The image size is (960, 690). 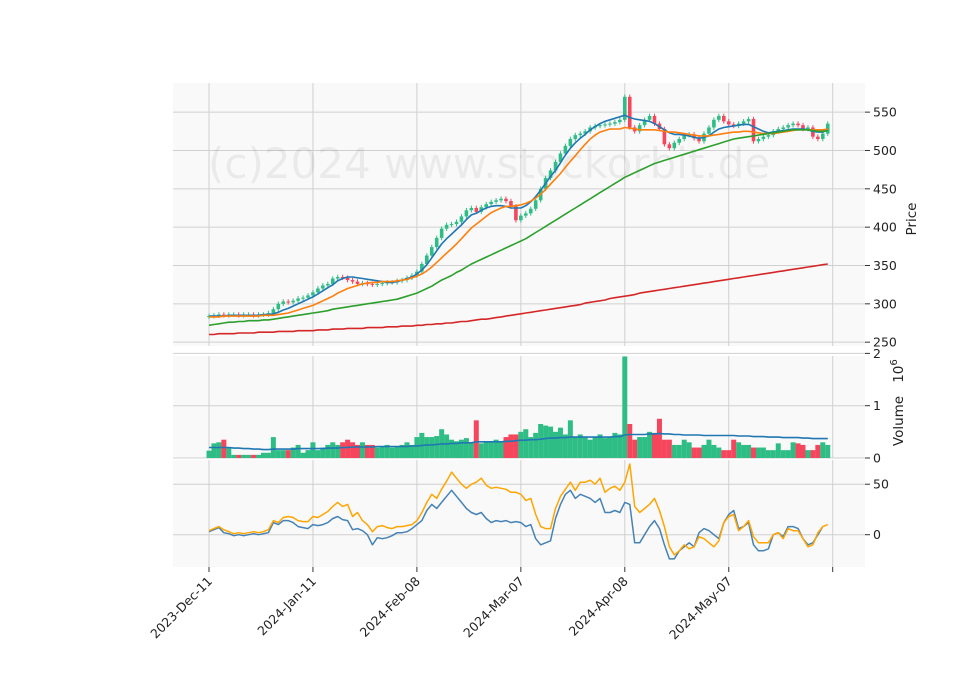 I want to click on price-axis-title: Price, so click(x=912, y=219).